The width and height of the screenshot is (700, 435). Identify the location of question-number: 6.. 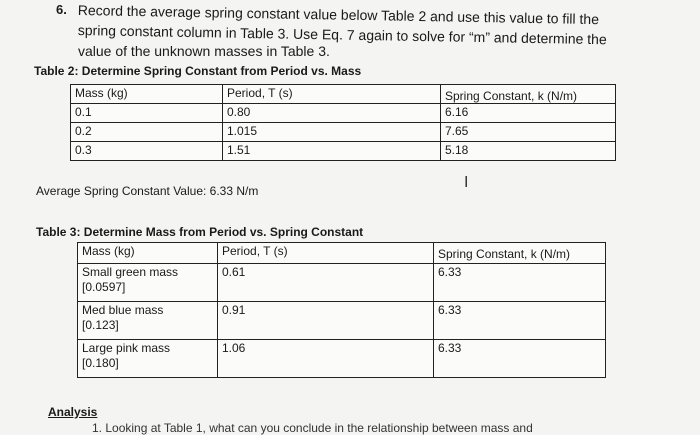
(61, 9).